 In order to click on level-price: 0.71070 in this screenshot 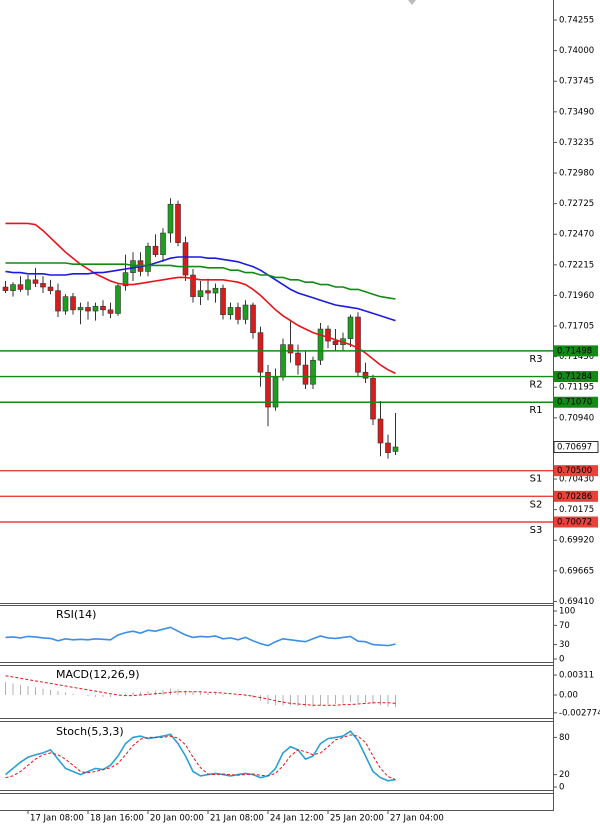, I will do `click(574, 403)`.